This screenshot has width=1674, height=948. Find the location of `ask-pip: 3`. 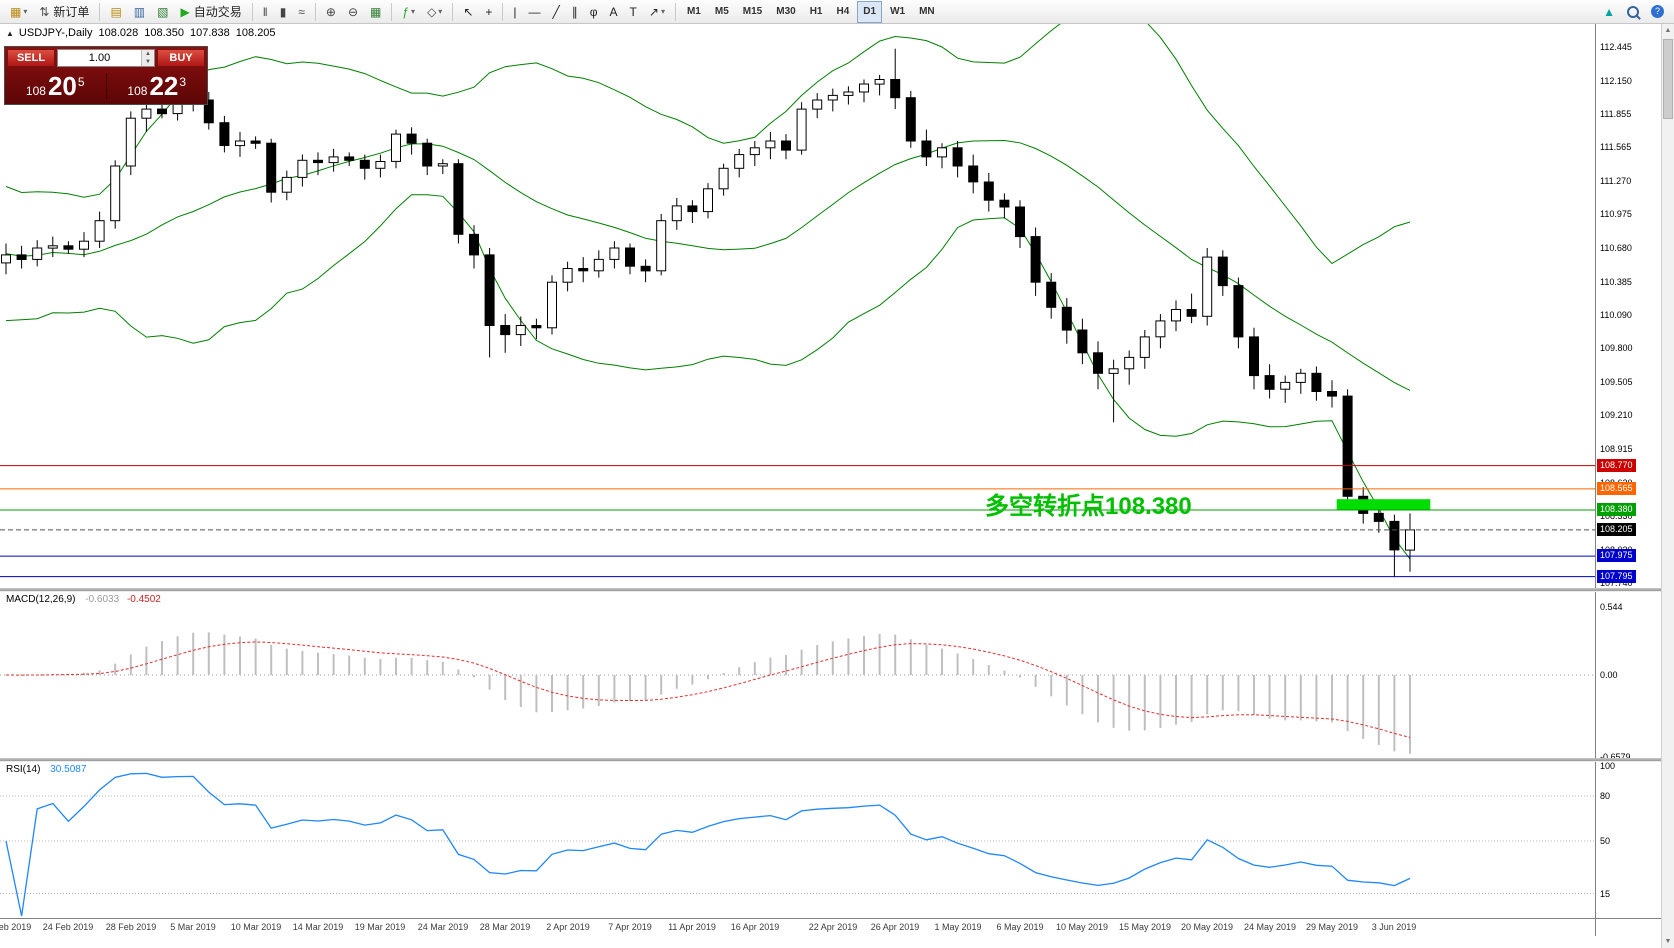

ask-pip: 3 is located at coordinates (183, 82).